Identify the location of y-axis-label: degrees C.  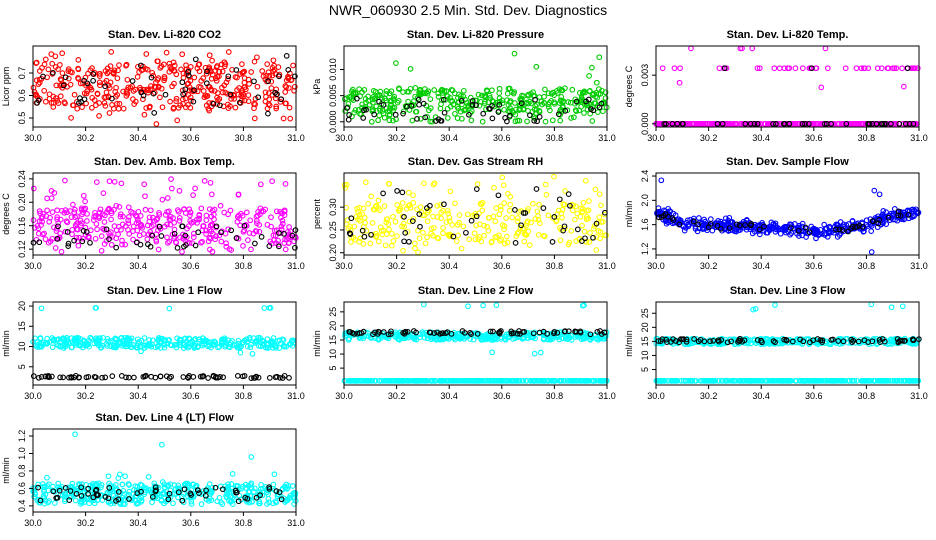
(6, 214).